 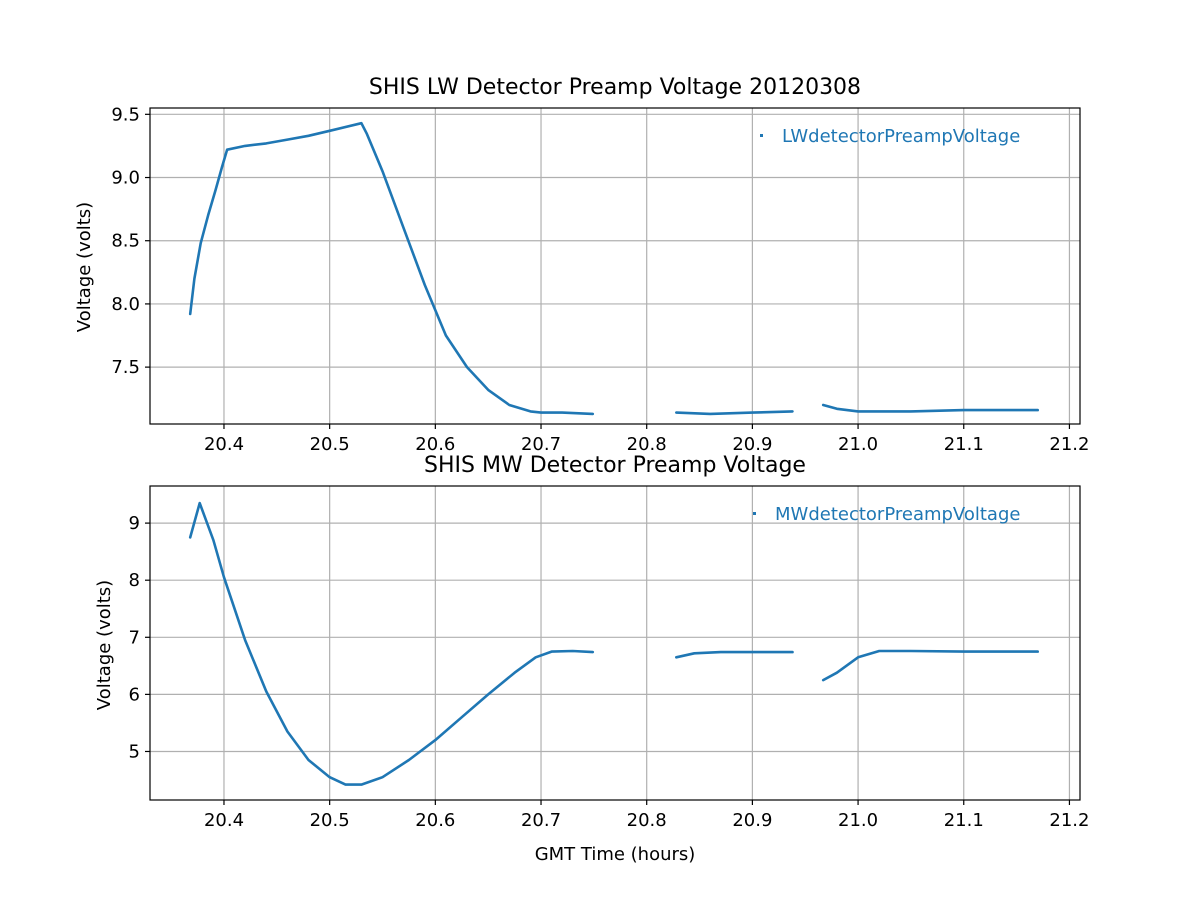 What do you see at coordinates (125, 367) in the screenshot?
I see `y-tick-label: 7.5` at bounding box center [125, 367].